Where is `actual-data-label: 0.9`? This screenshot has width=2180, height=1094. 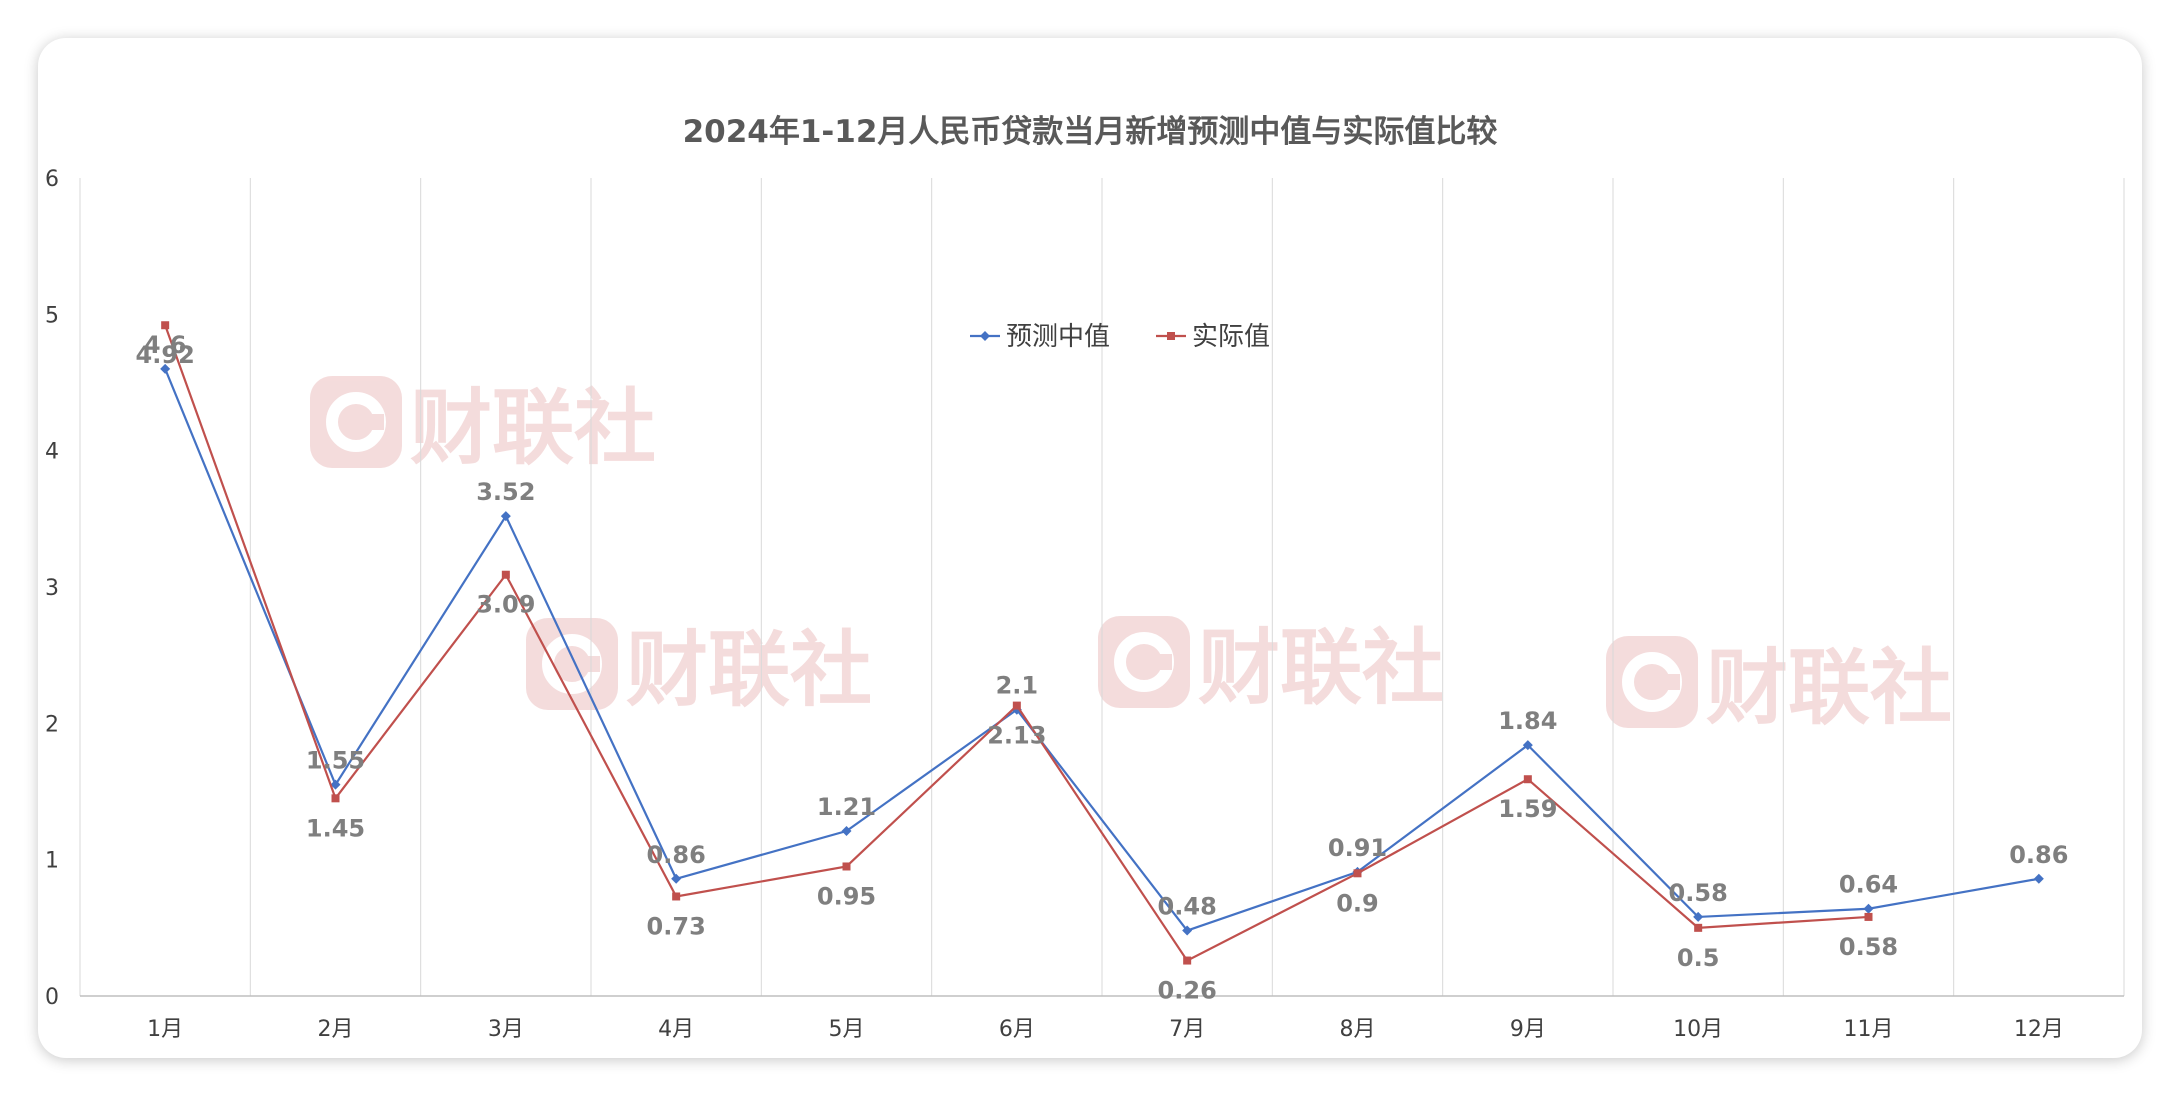
actual-data-label: 0.9 is located at coordinates (1357, 903).